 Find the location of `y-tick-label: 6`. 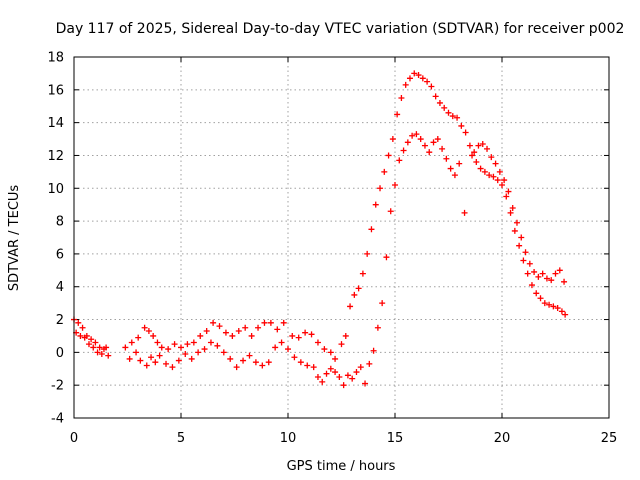

y-tick-label: 6 is located at coordinates (60, 254).